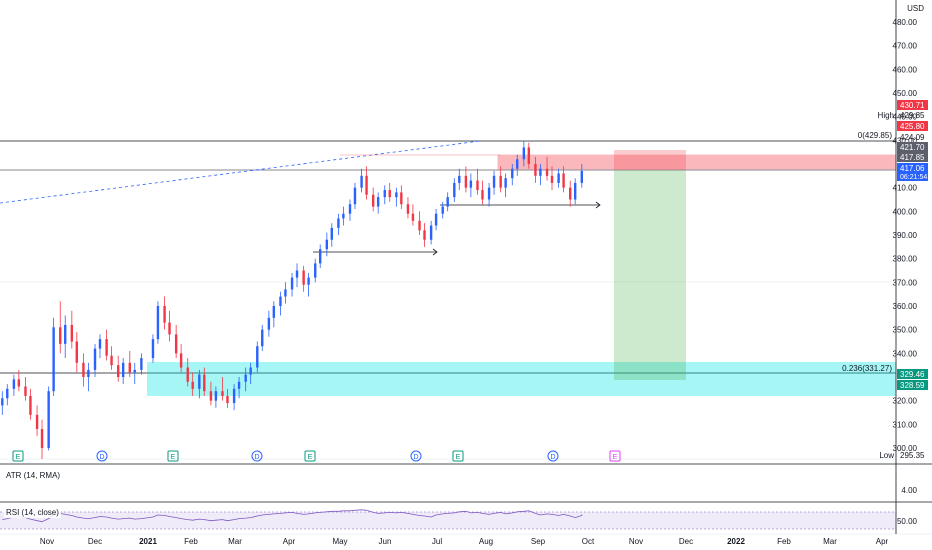 Image resolution: width=932 pixels, height=550 pixels. I want to click on fib-label-0236: 0.236(331.27), so click(867, 368).